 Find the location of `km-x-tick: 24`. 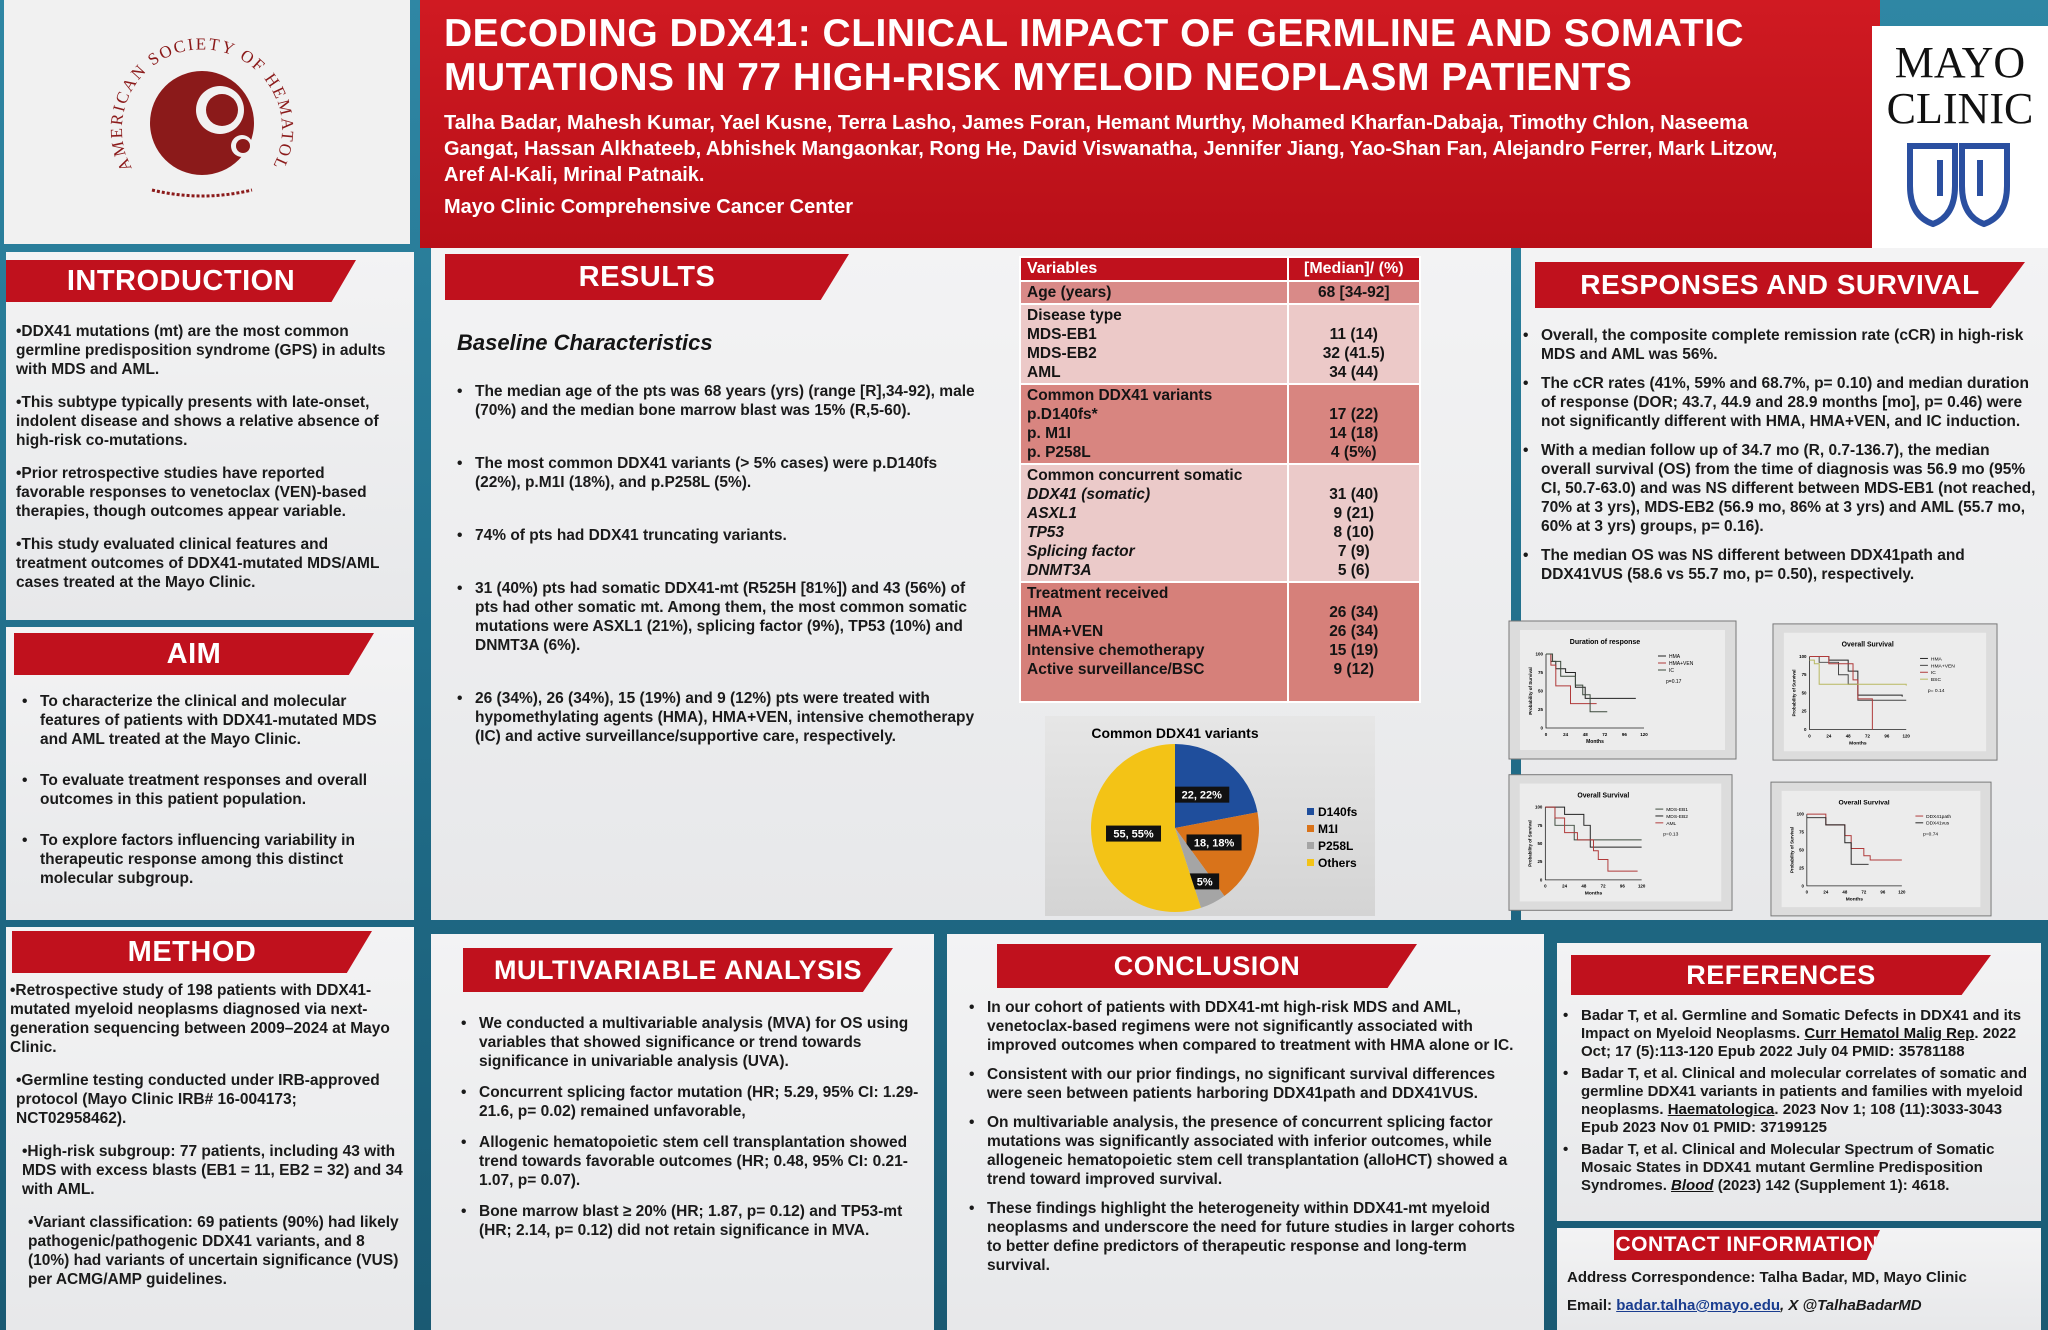

km-x-tick: 24 is located at coordinates (1828, 735).